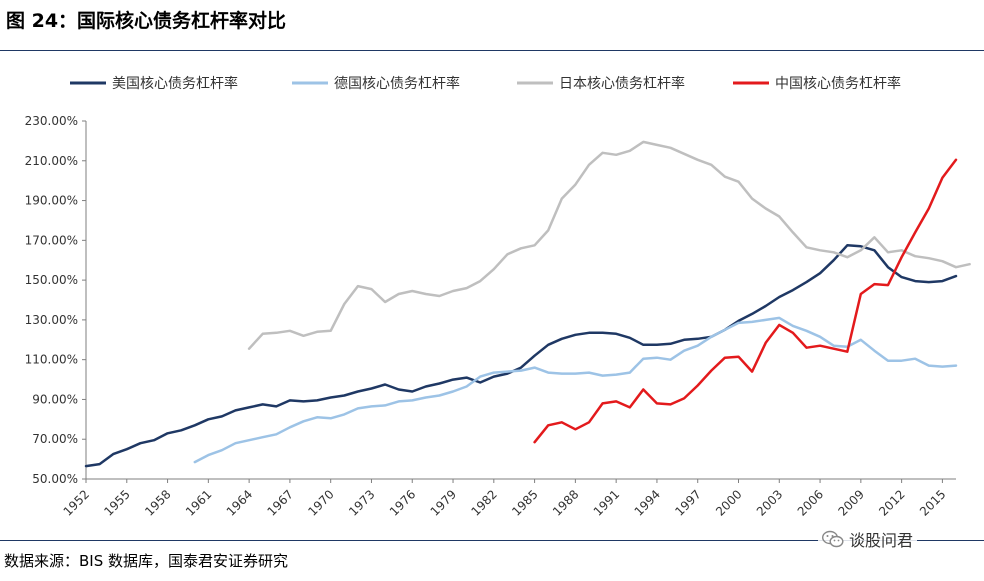 The image size is (984, 581). Describe the element at coordinates (55, 439) in the screenshot. I see `y-tick-label: 70.00%` at that location.